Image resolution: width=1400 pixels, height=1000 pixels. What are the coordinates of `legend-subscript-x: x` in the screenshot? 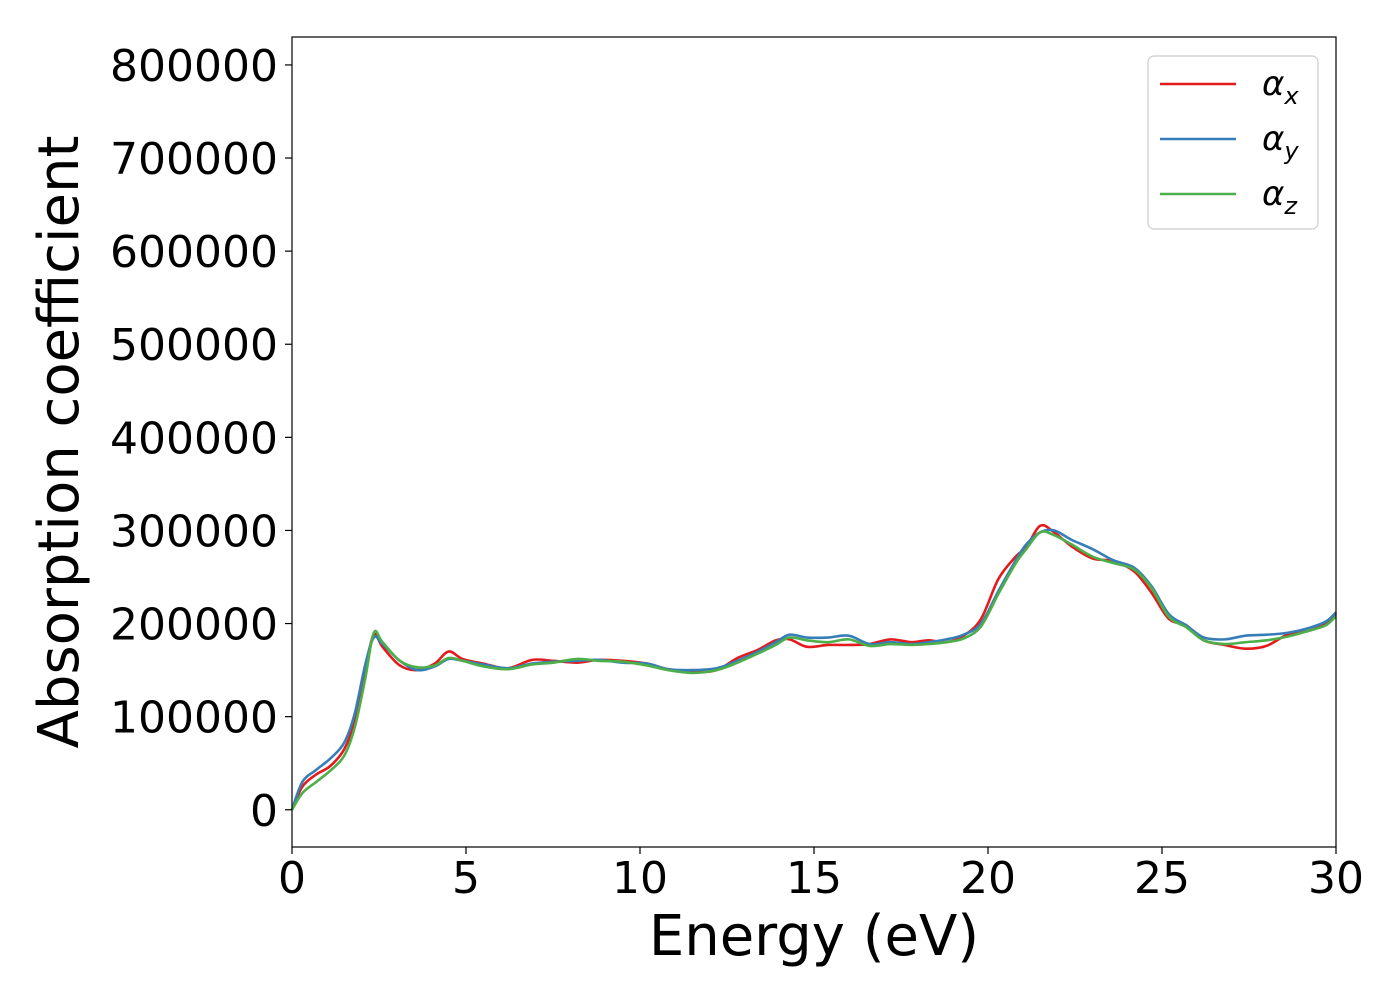 It's located at (1291, 96).